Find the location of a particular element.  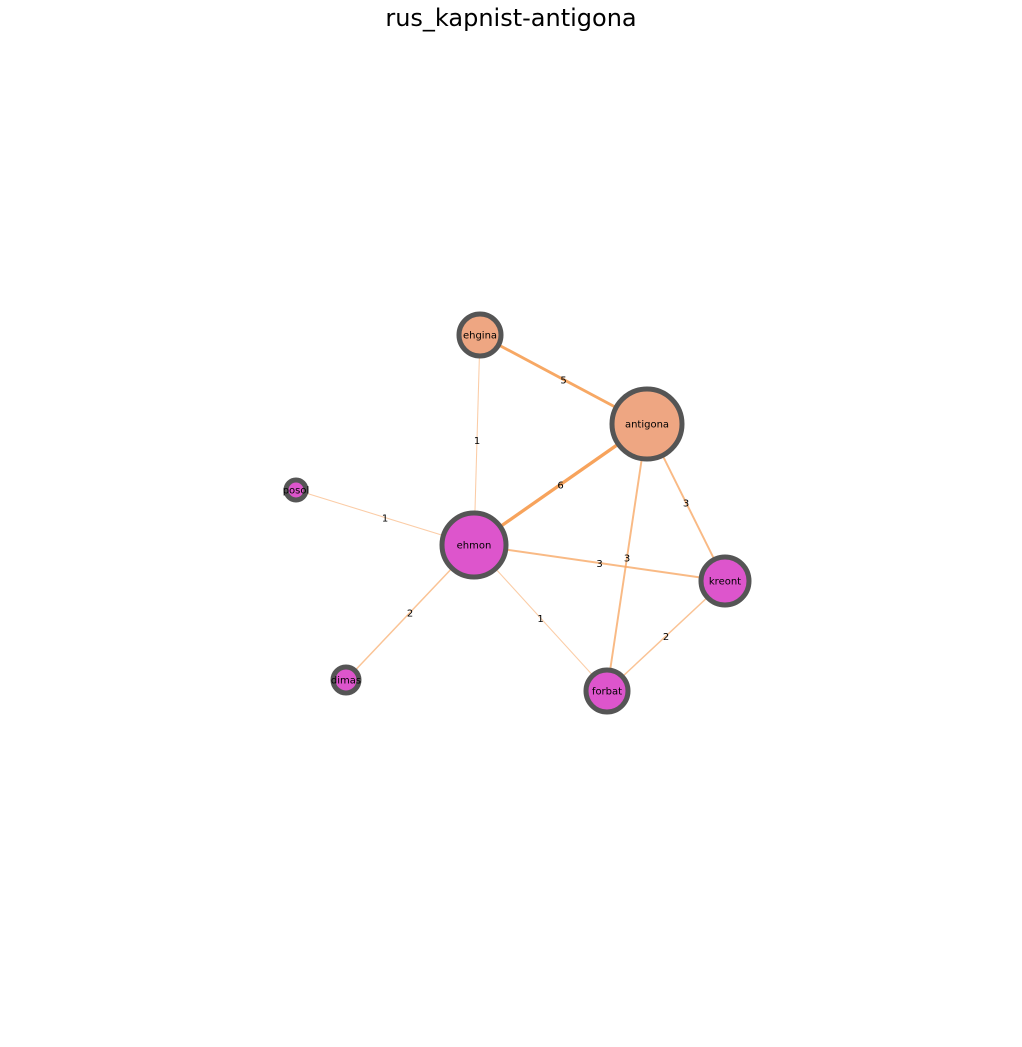

node-posol: posol is located at coordinates (296, 490).